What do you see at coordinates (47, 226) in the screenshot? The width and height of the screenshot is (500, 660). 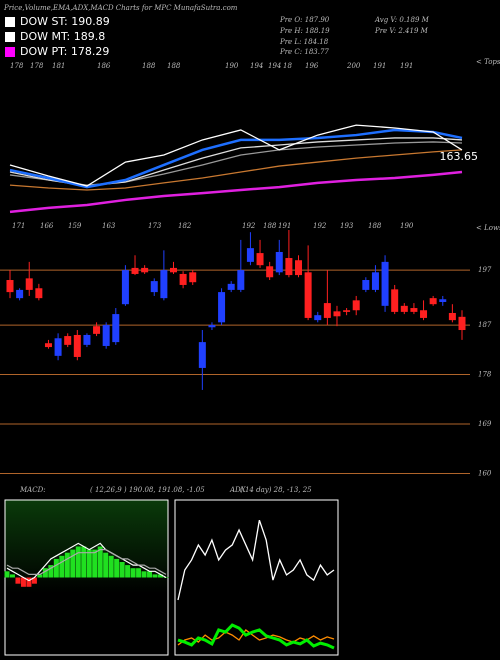 I see `low-label: 166` at bounding box center [47, 226].